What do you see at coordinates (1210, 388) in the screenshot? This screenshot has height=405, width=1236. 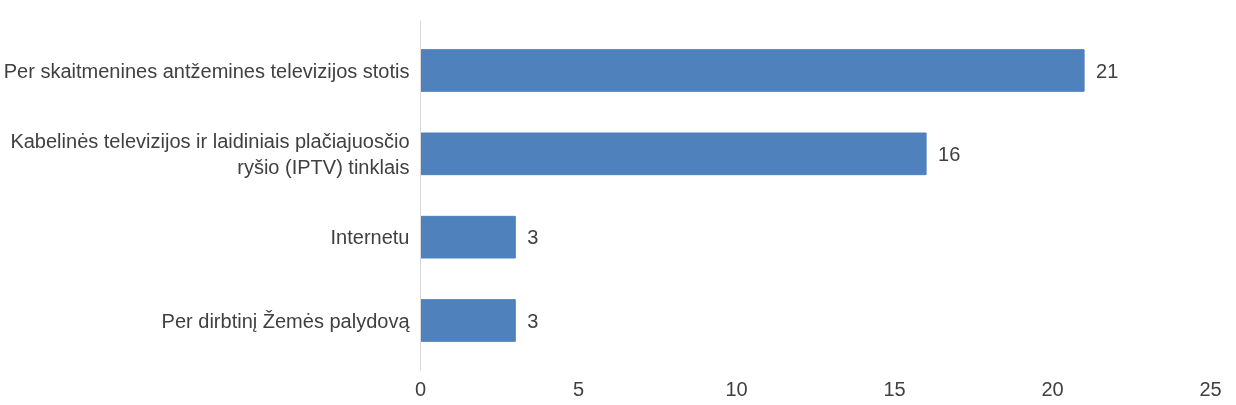 I see `x-tick-label: 25` at bounding box center [1210, 388].